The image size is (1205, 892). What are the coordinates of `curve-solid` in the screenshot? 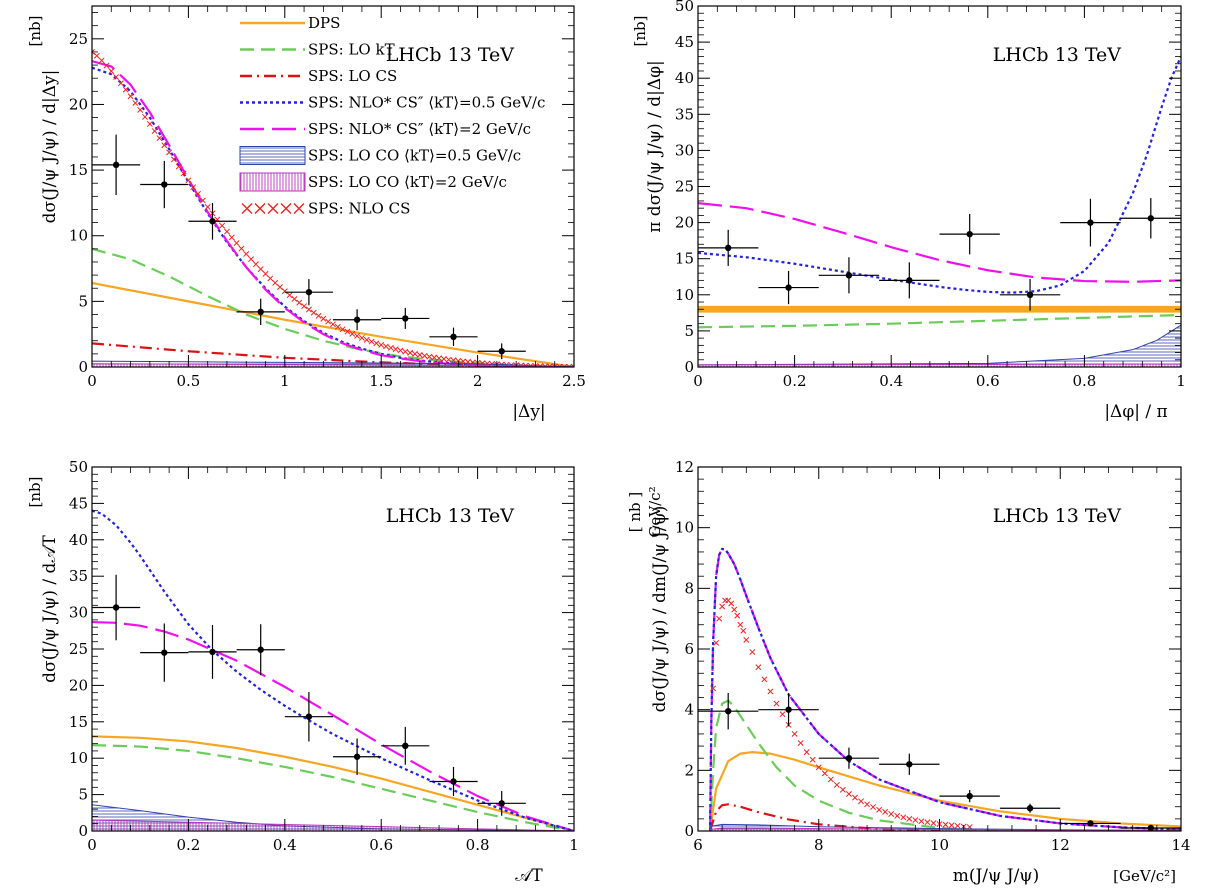 It's located at (944, 791).